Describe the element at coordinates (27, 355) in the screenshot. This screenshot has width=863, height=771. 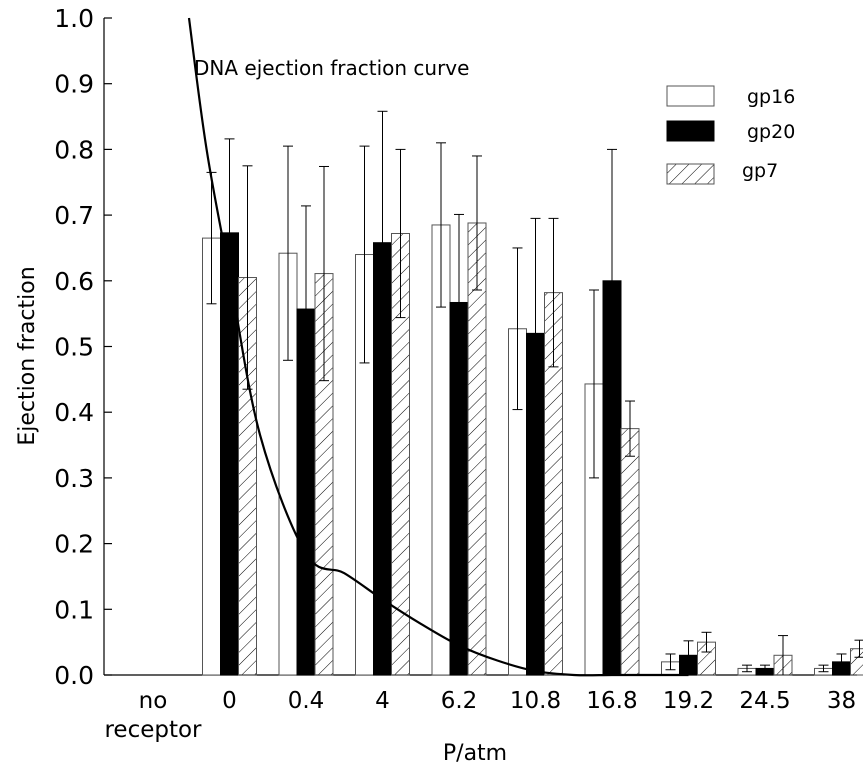
I see `y-axis-label: Ejection fraction` at that location.